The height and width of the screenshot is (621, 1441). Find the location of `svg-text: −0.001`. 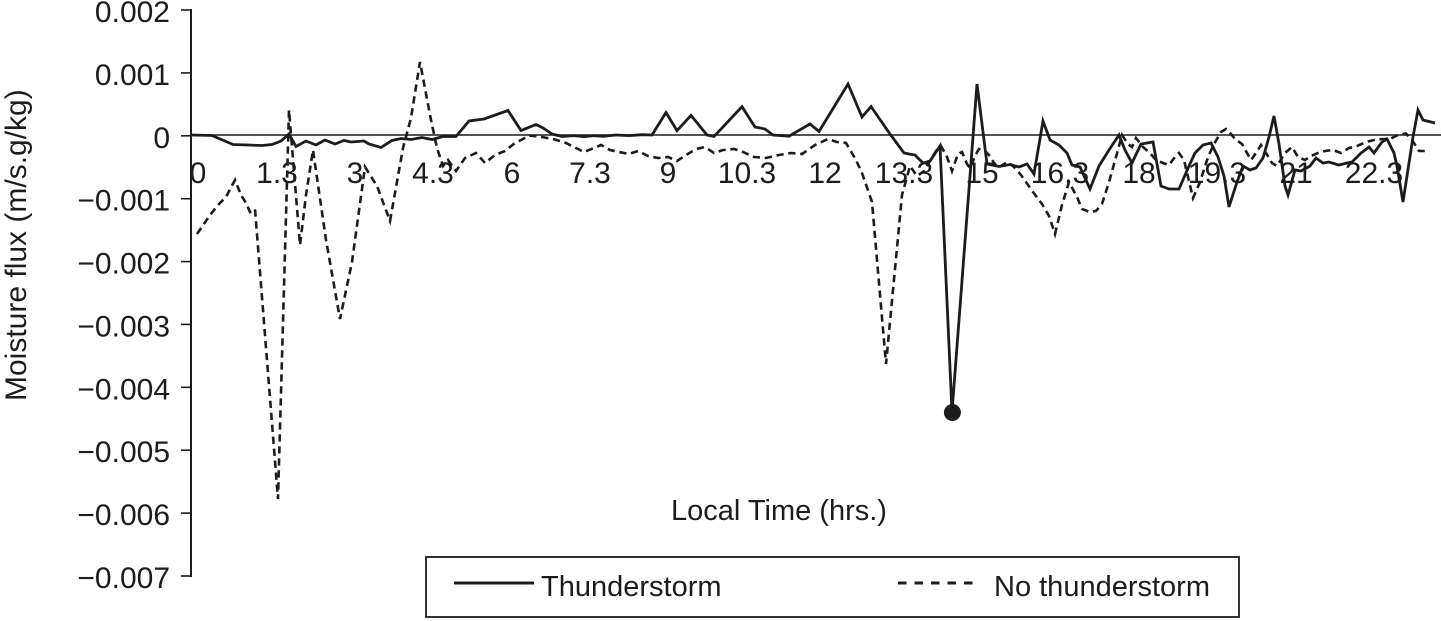

svg-text: −0.001 is located at coordinates (123, 201).